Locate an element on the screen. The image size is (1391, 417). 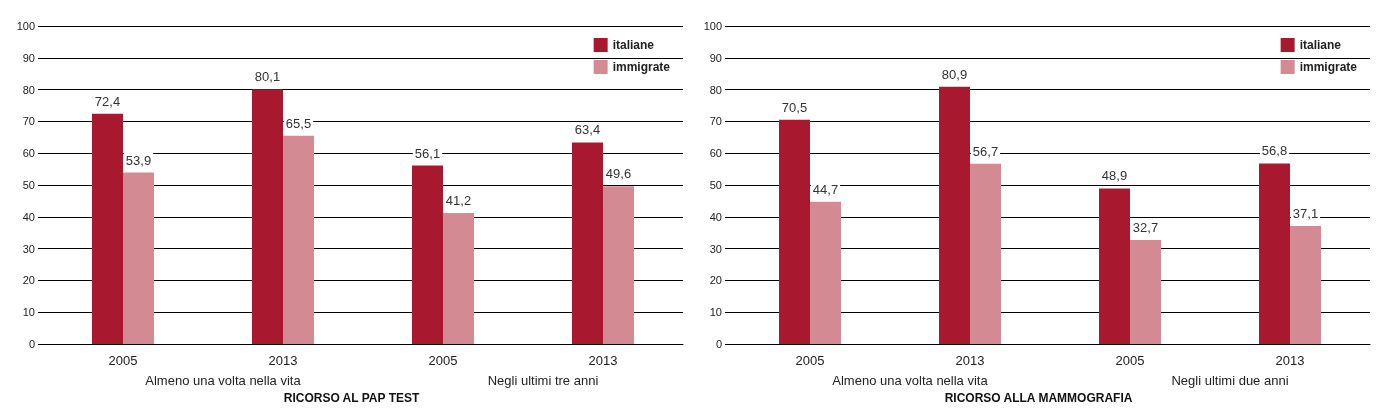
data-label: 56,8 is located at coordinates (1274, 151).